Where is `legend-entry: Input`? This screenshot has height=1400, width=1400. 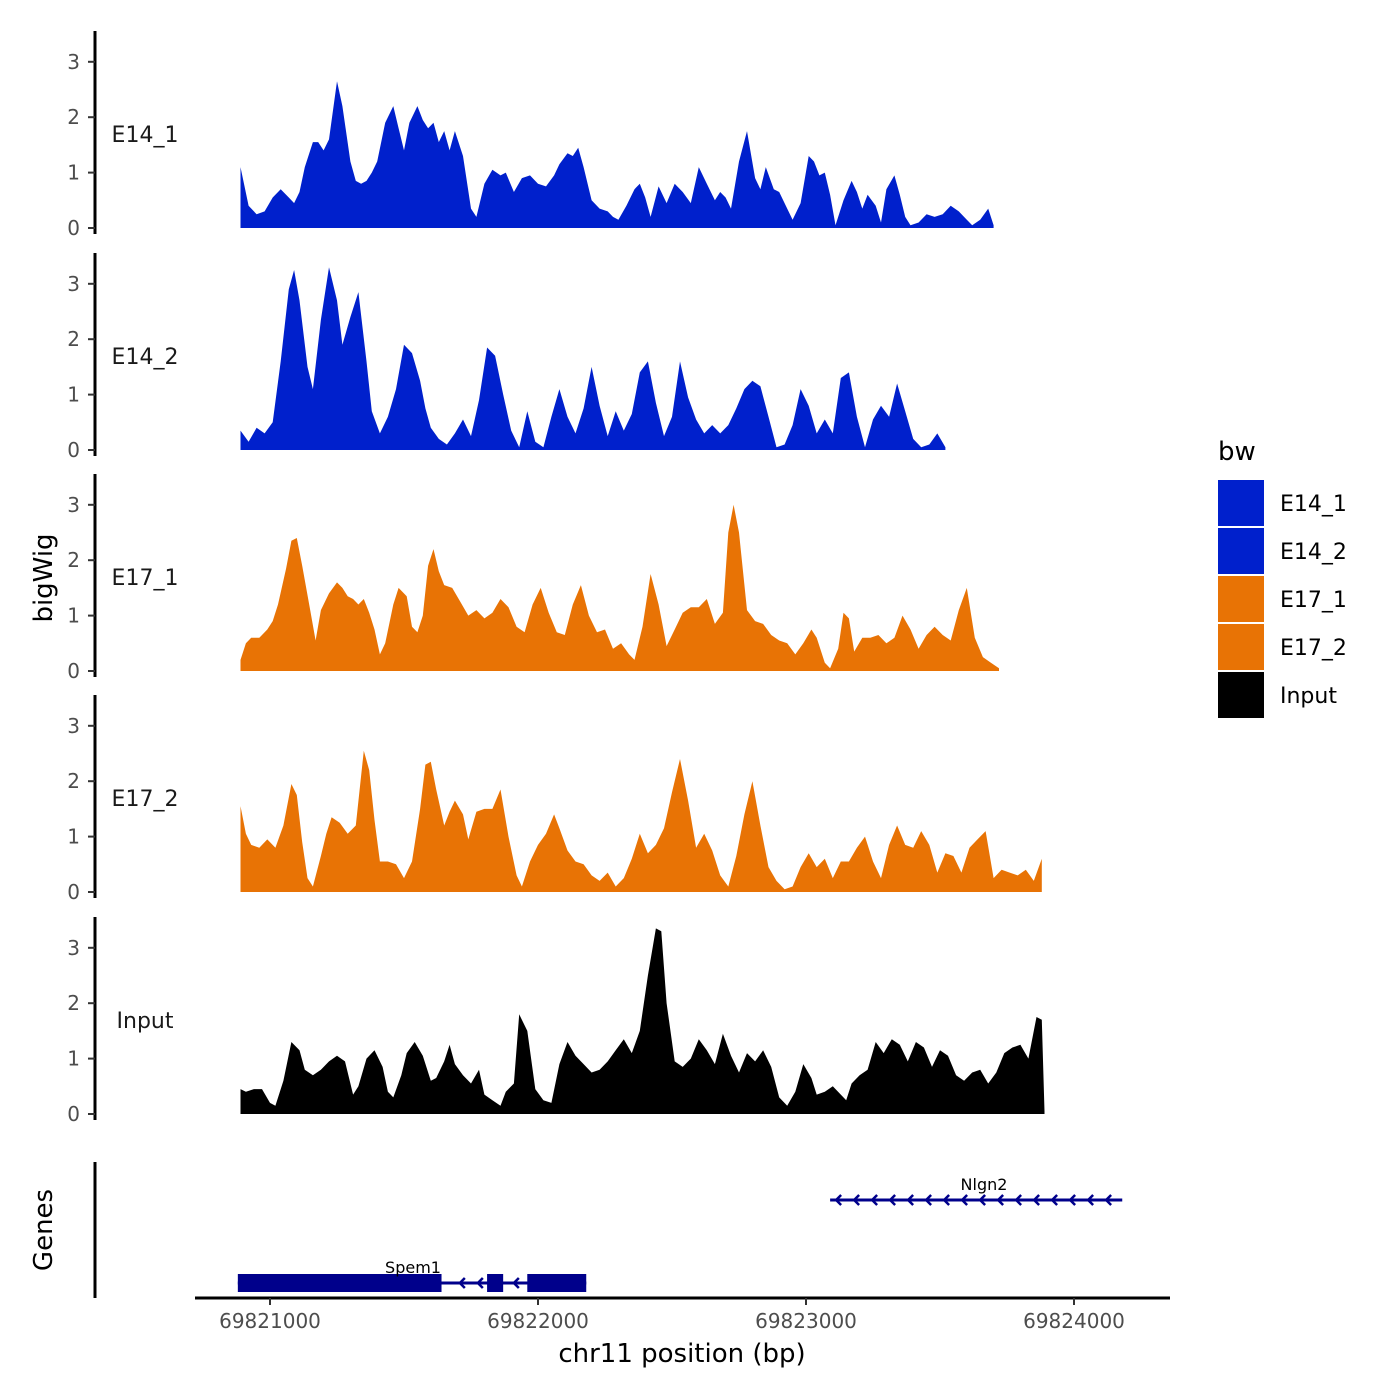 legend-entry: Input is located at coordinates (1277, 695).